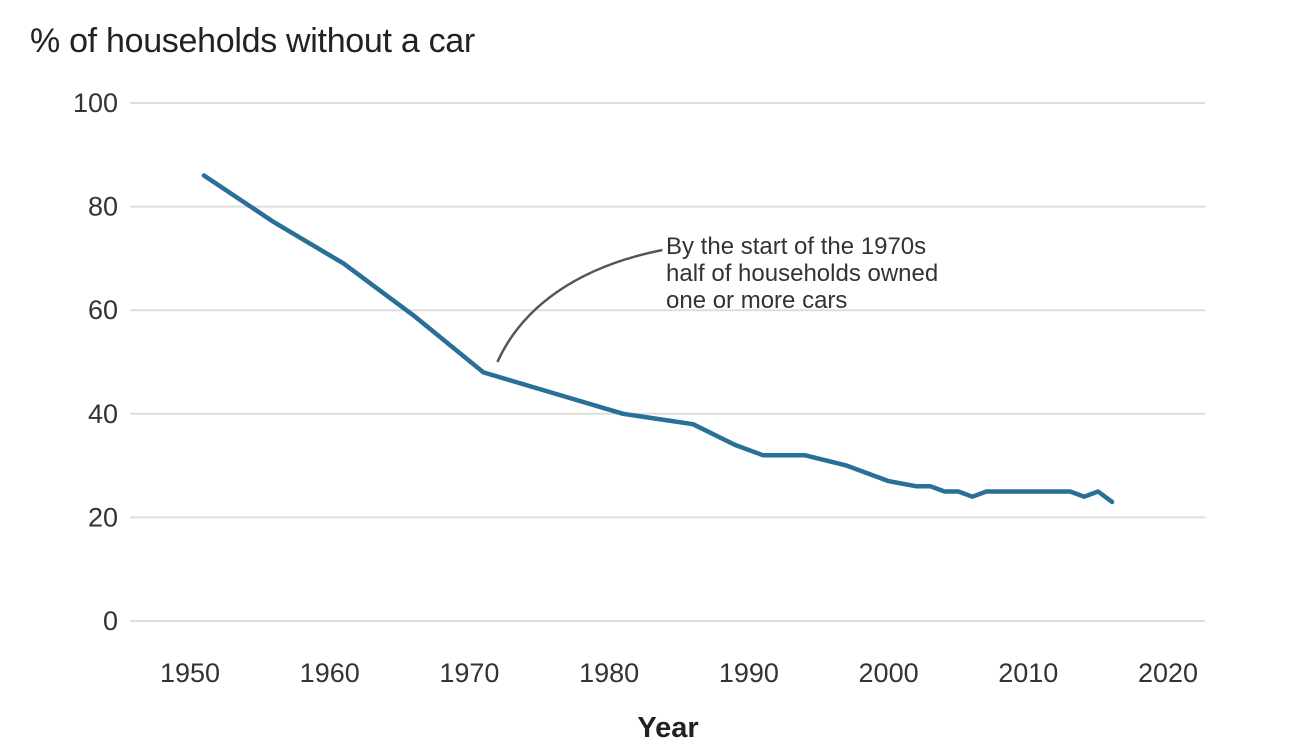  I want to click on x-tick-label-1990: 1990, so click(749, 673).